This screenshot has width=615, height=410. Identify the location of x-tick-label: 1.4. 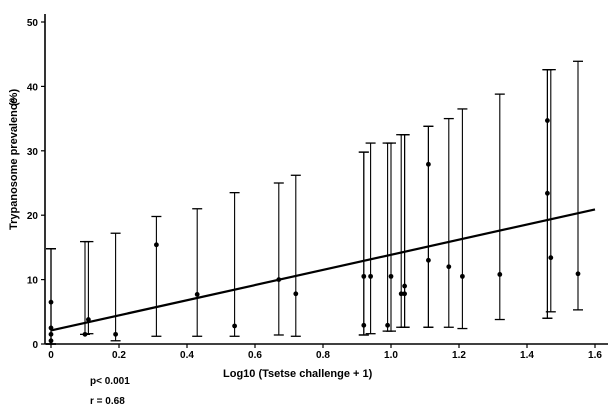
(527, 355).